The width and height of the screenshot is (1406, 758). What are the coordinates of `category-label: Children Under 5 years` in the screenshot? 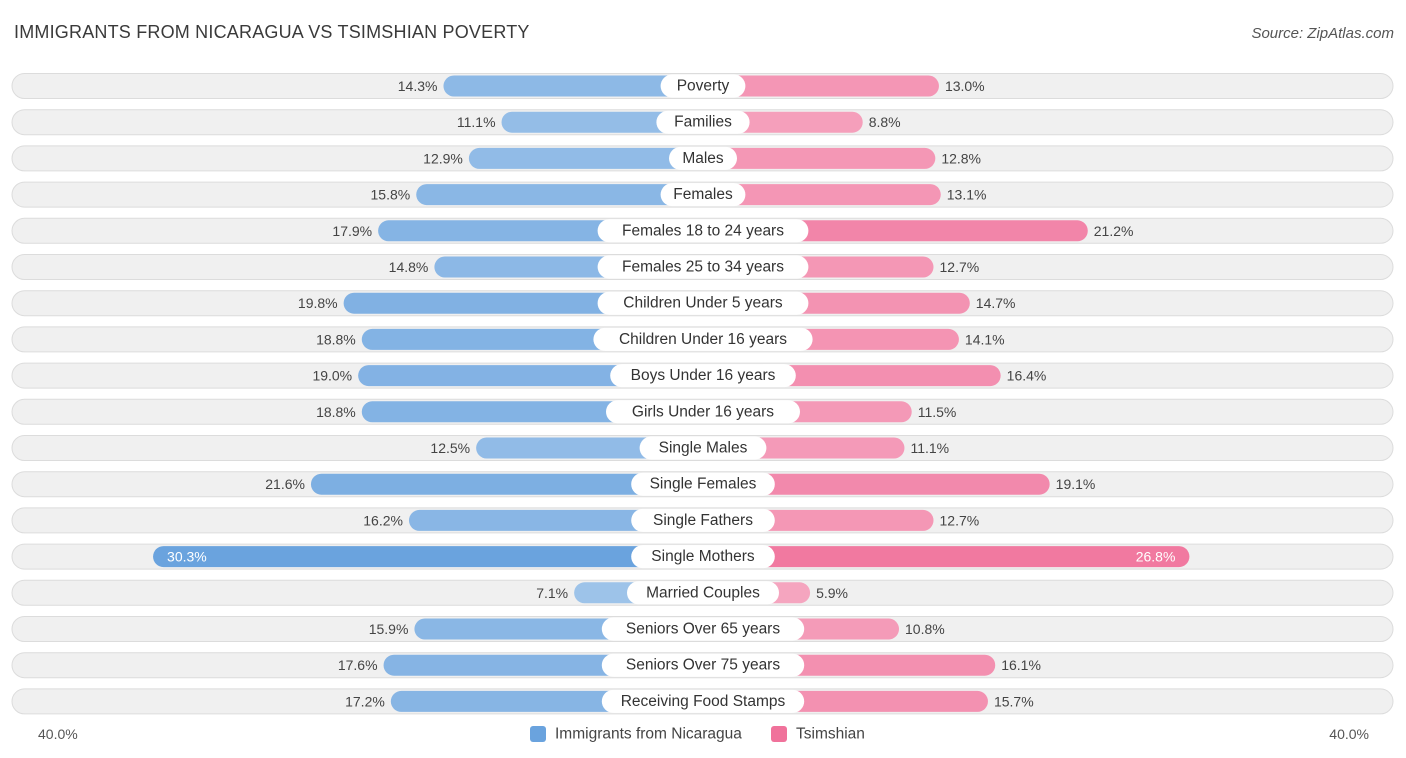 It's located at (703, 303).